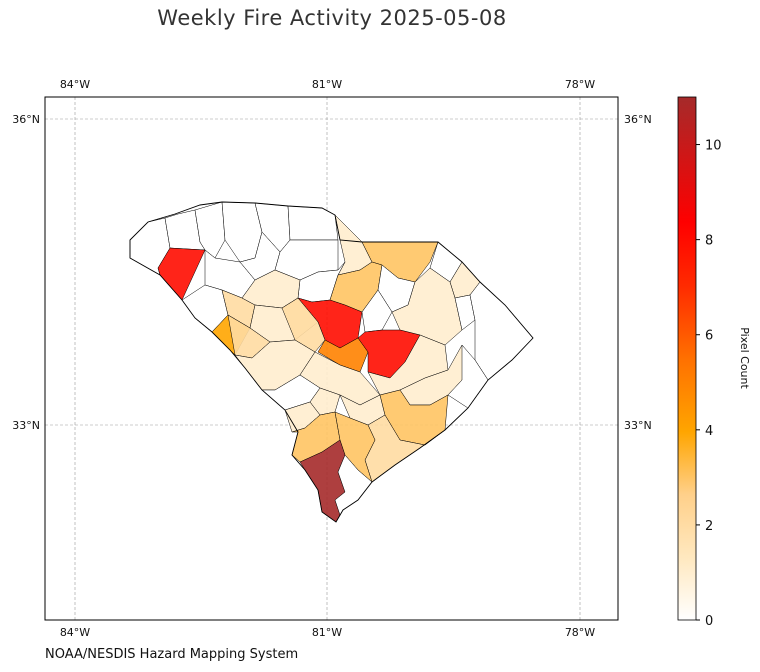 This screenshot has width=760, height=672. Describe the element at coordinates (709, 431) in the screenshot. I see `colorbar-tick-label: 4` at that location.